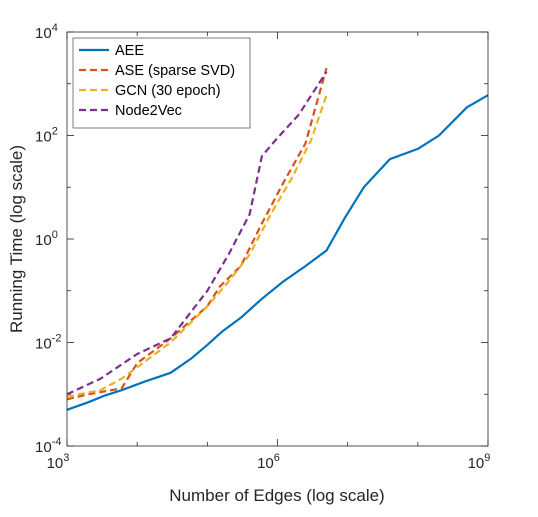 The image size is (538, 517). I want to click on x-tick-label: 10⁶, so click(268, 462).